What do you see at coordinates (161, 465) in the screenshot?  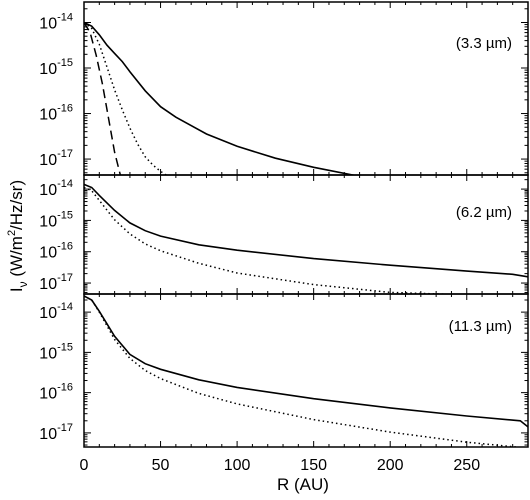 I see `x-tick-label: 50` at bounding box center [161, 465].